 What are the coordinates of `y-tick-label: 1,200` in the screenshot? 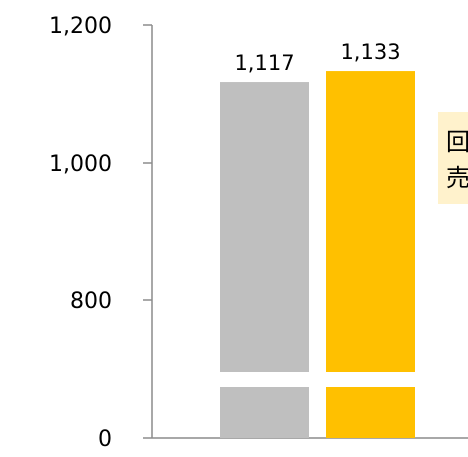 It's located at (80, 26).